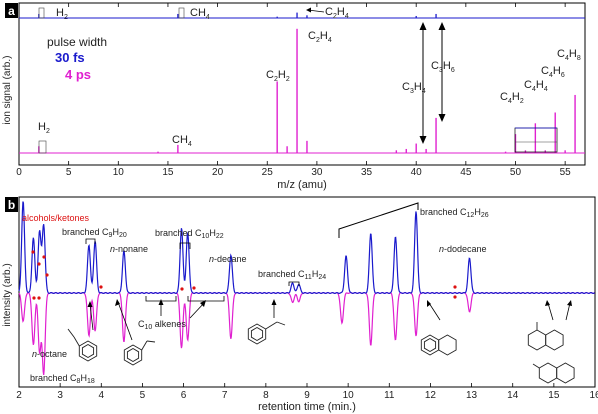 The image size is (598, 414). Describe the element at coordinates (60, 395) in the screenshot. I see `panel-b-xtick-label: 3` at that location.